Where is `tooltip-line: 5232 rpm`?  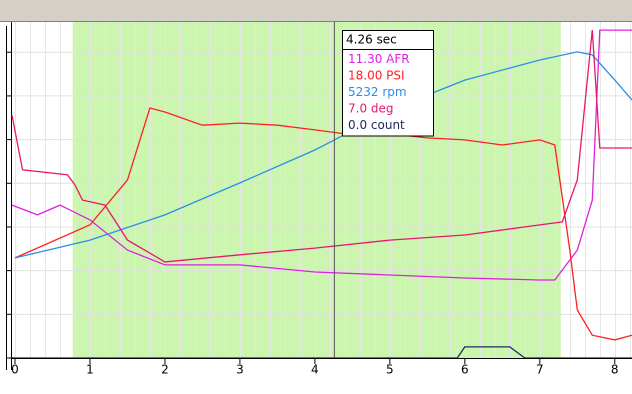
tooltip-line: 5232 rpm is located at coordinates (377, 92).